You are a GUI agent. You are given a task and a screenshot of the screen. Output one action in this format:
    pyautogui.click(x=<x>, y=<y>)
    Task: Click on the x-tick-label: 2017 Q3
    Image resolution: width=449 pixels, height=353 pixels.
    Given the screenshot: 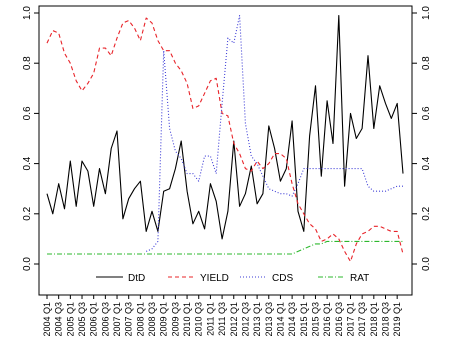 What is the action you would take?
    pyautogui.click(x=362, y=319)
    